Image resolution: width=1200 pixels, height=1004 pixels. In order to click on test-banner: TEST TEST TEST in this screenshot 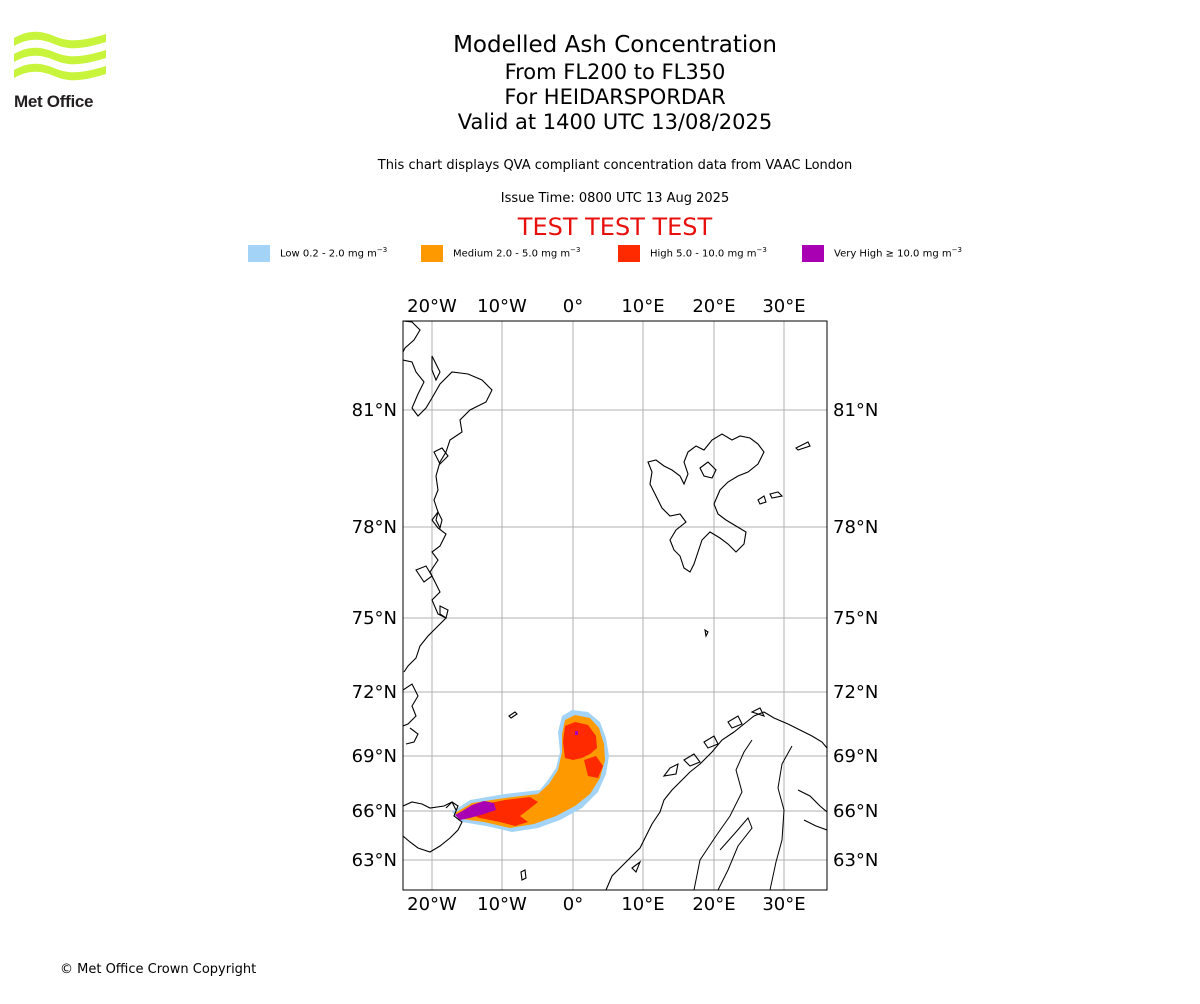, I will do `click(615, 227)`.